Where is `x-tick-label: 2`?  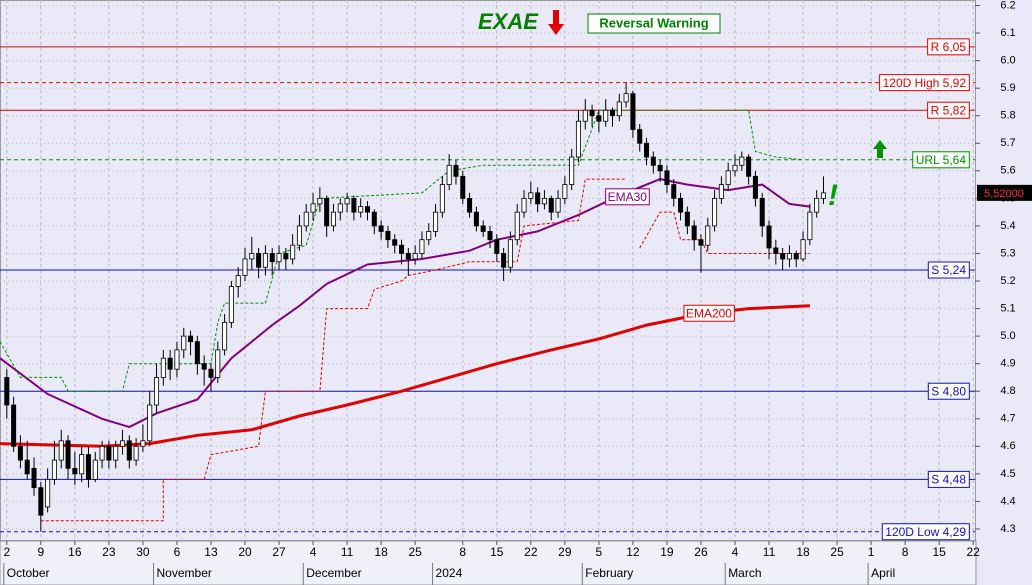 x-tick-label: 2 is located at coordinates (6, 552).